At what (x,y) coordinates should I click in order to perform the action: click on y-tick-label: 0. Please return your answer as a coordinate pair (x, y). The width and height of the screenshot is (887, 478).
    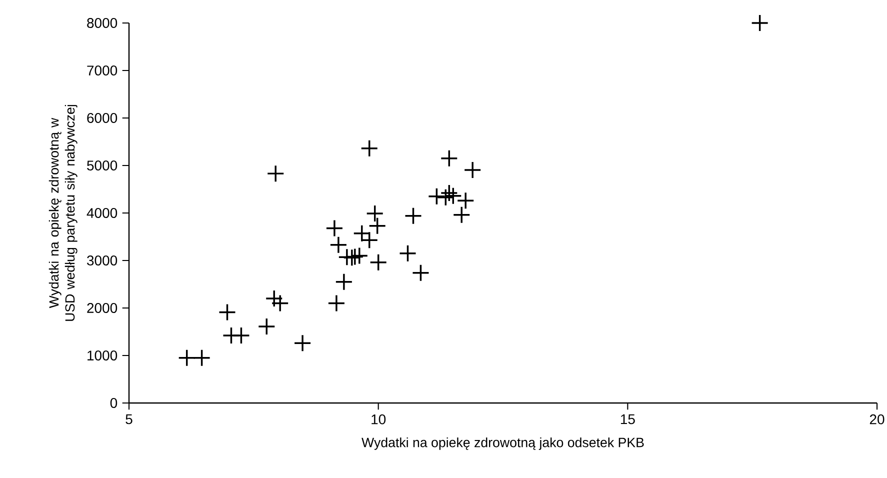
    Looking at the image, I should click on (114, 403).